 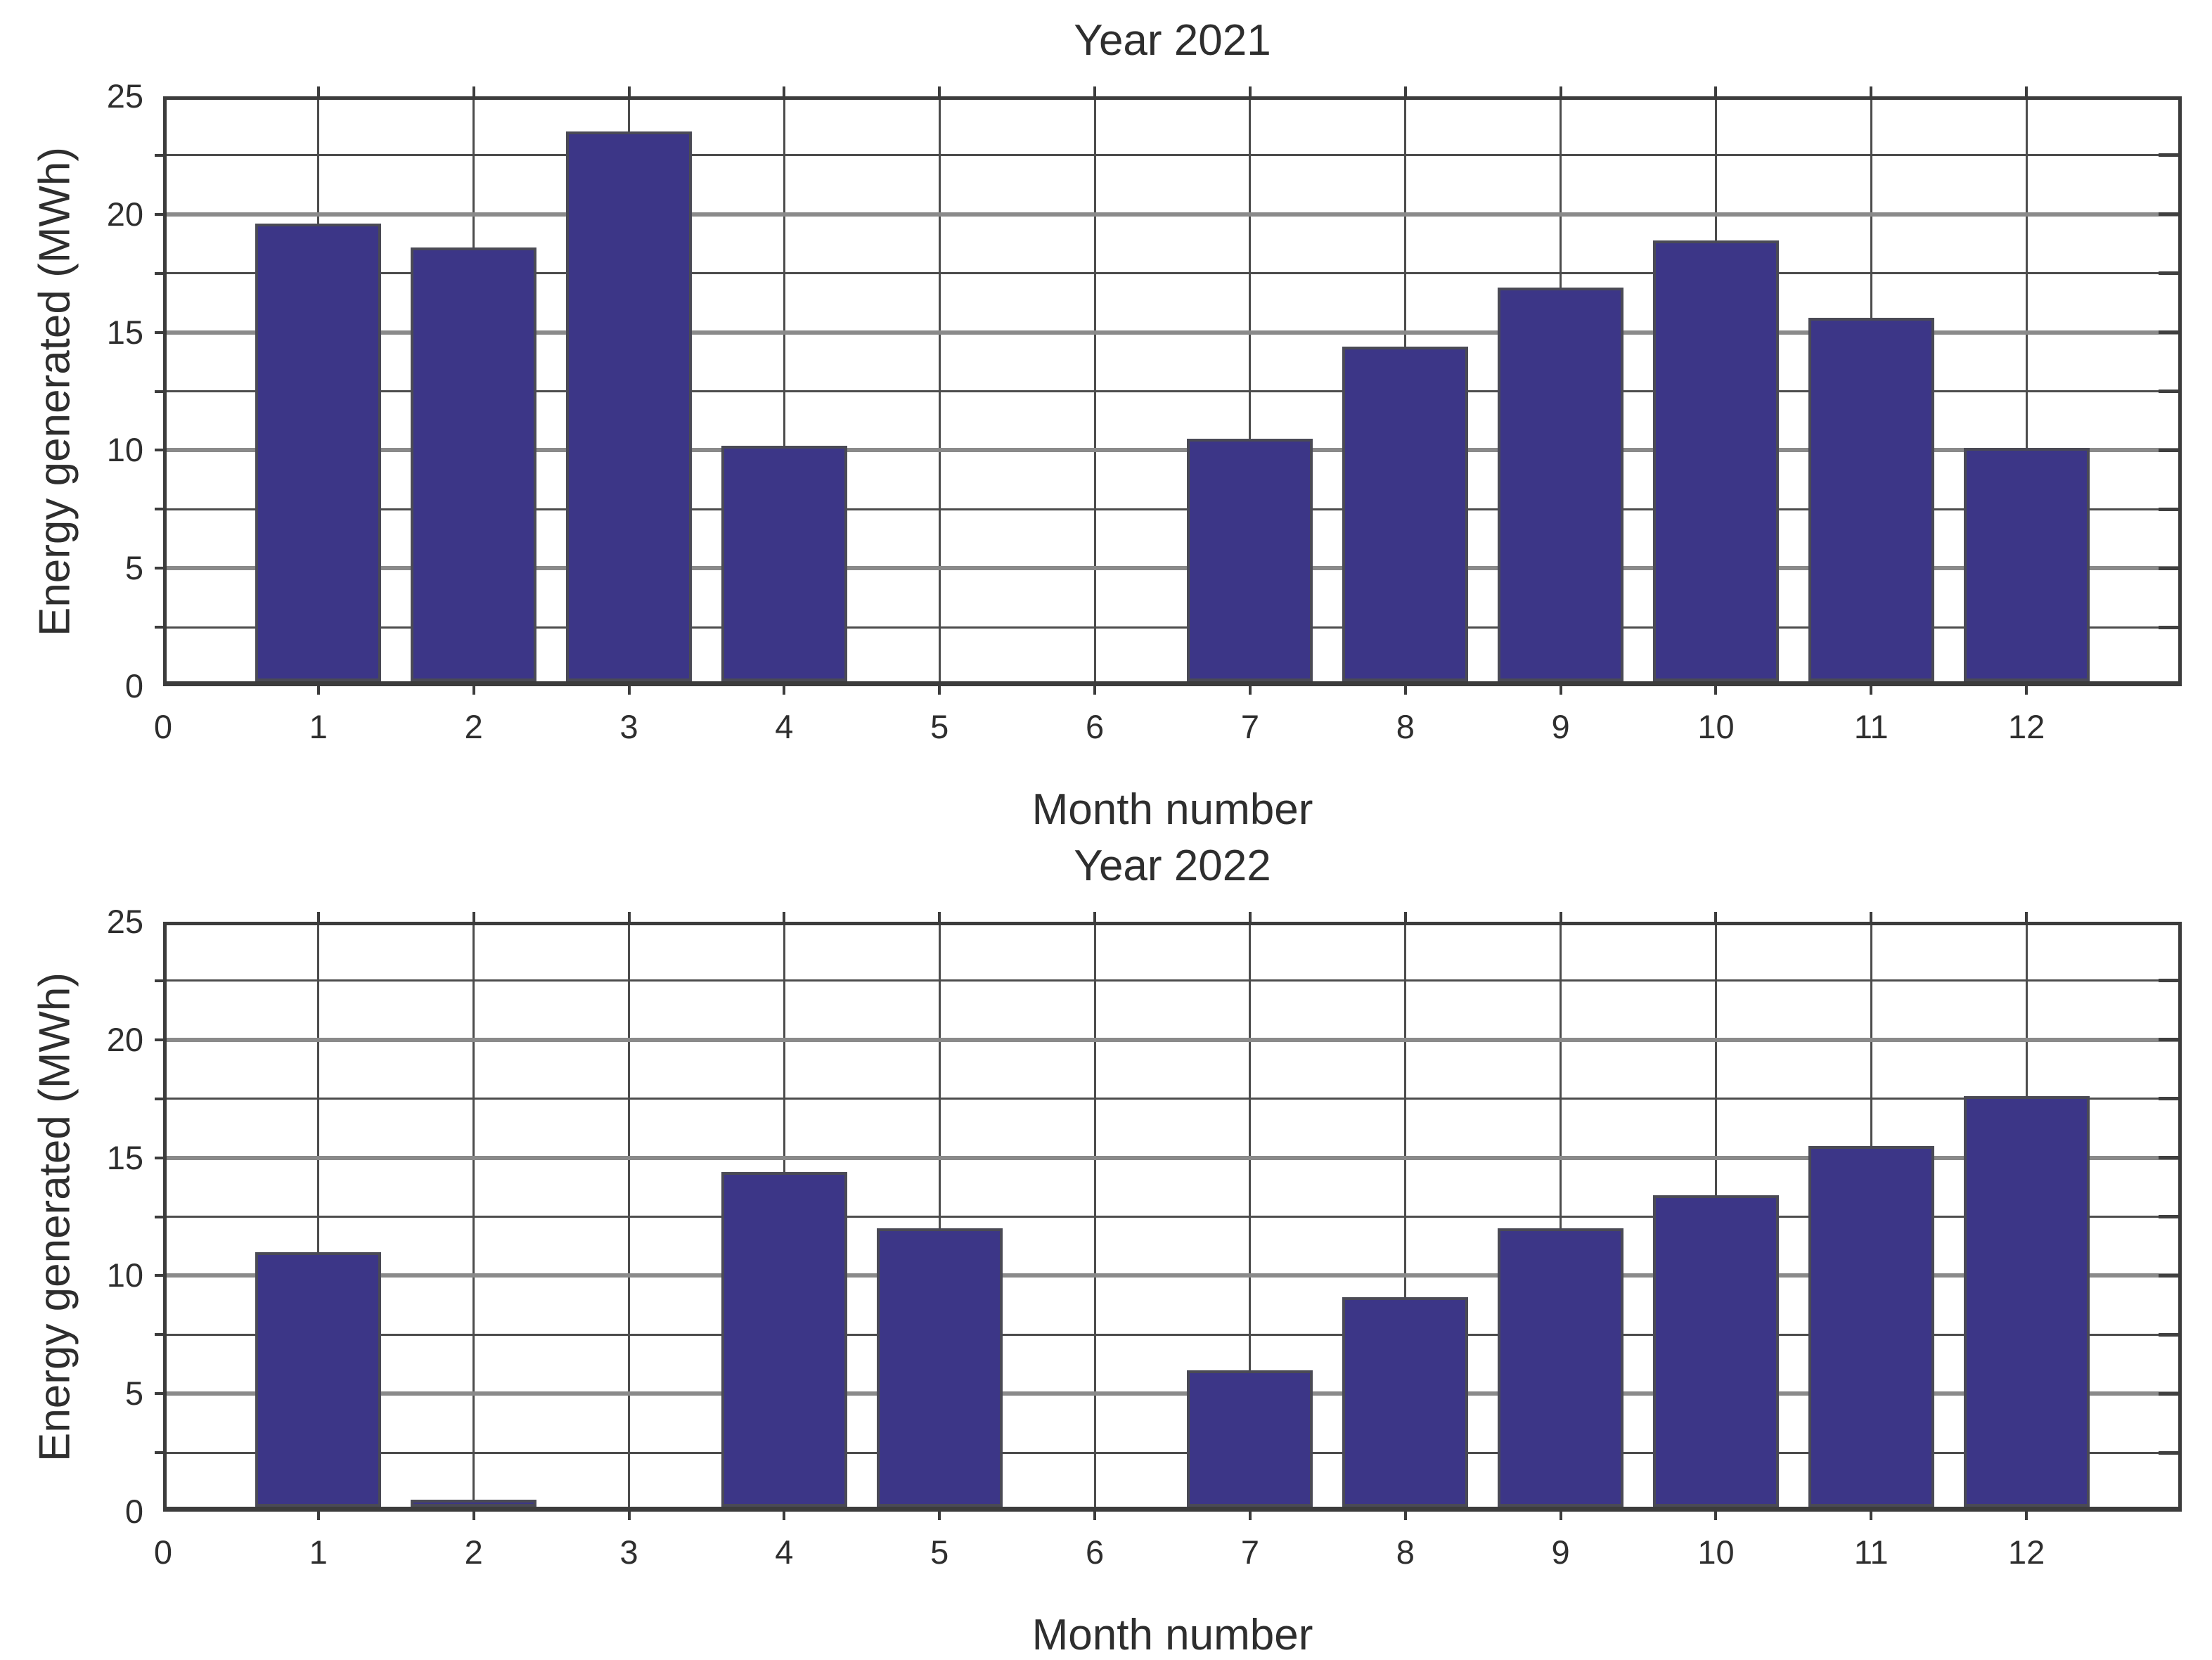 What do you see at coordinates (1406, 726) in the screenshot?
I see `x-tick-label-8: 8` at bounding box center [1406, 726].